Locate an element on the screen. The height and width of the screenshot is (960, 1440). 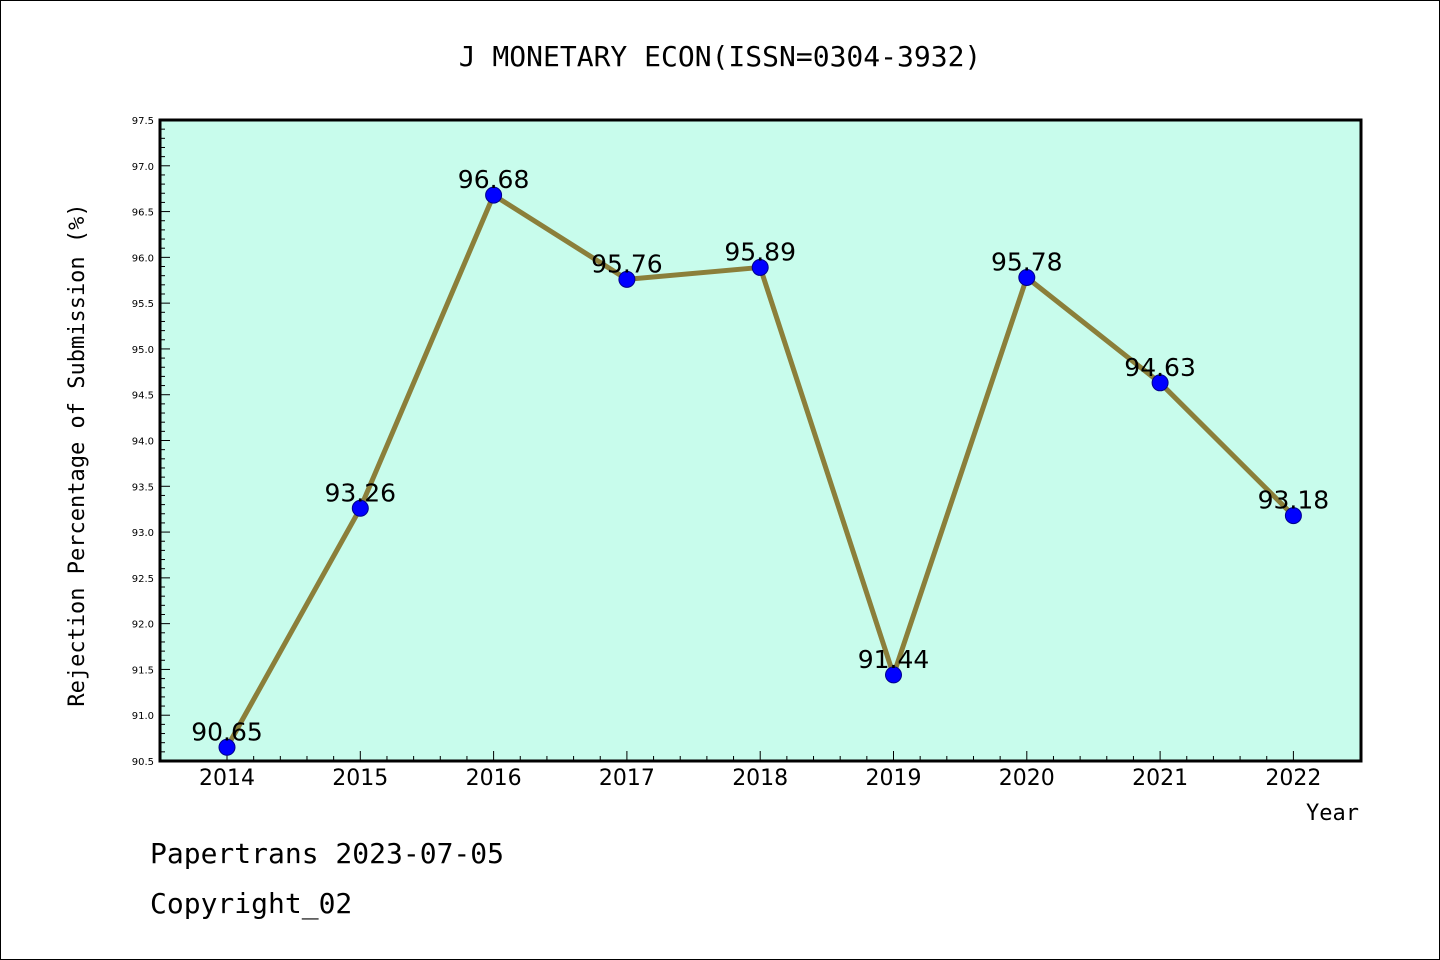
data-label: 91.44 is located at coordinates (894, 659).